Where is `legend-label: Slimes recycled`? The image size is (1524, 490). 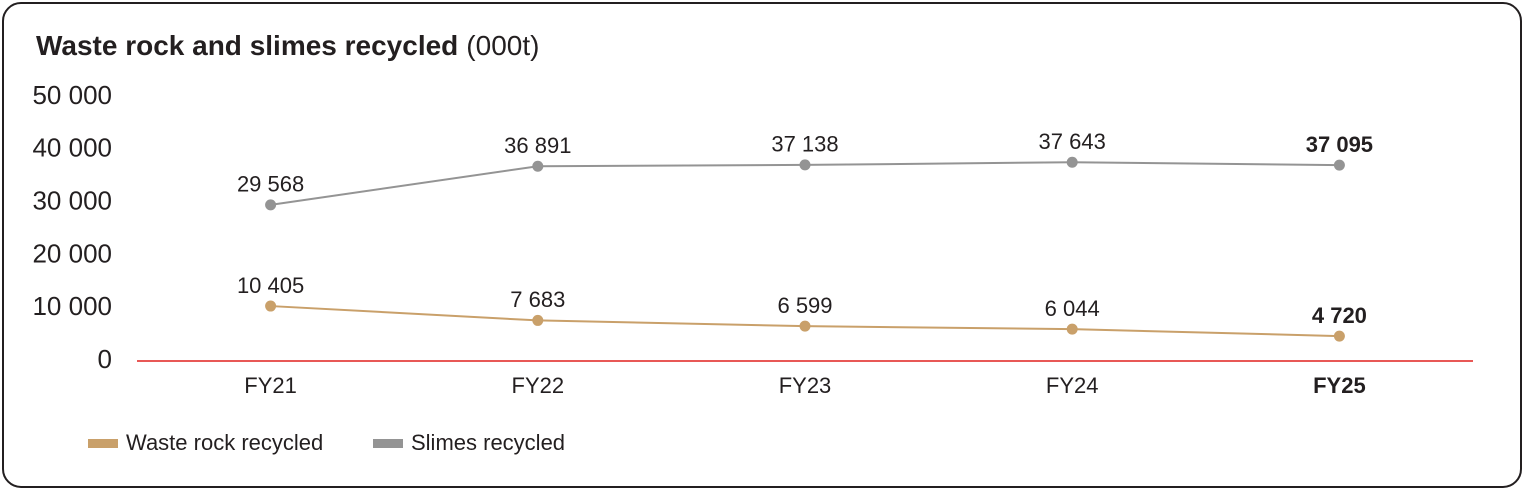 legend-label: Slimes recycled is located at coordinates (488, 442).